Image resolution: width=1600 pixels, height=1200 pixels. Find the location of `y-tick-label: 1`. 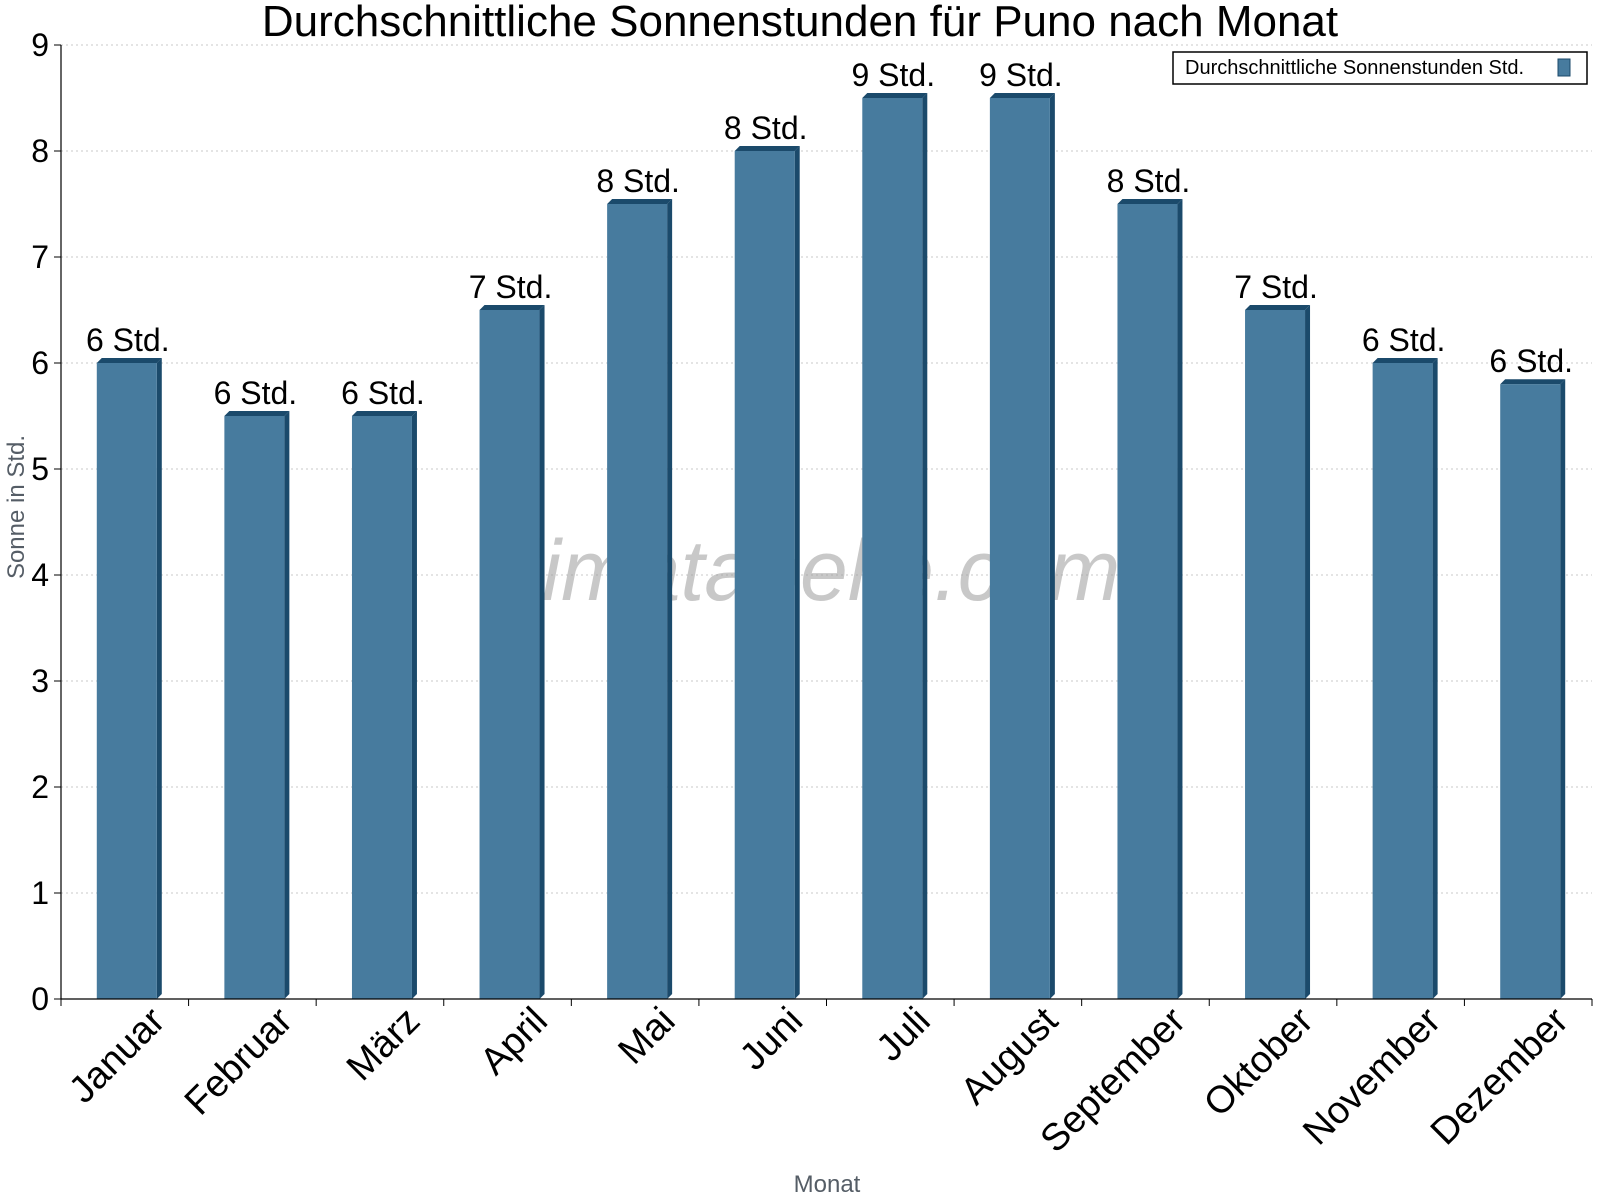

y-tick-label: 1 is located at coordinates (40, 893).